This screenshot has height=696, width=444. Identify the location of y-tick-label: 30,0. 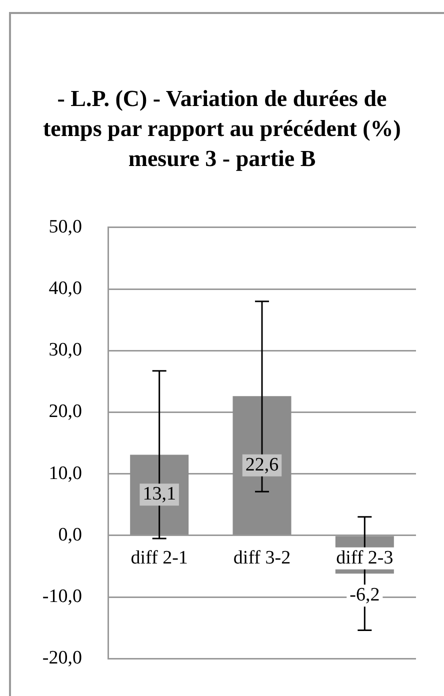
(65, 350).